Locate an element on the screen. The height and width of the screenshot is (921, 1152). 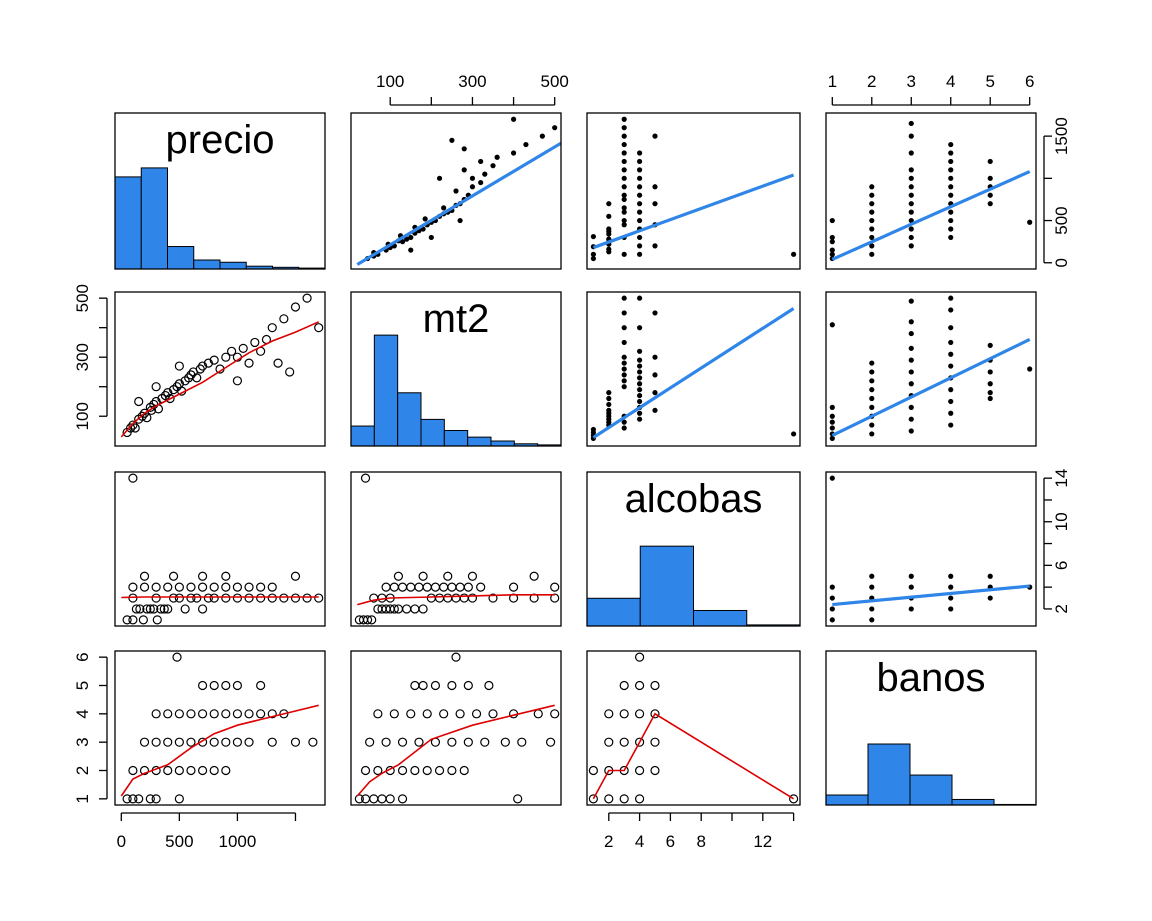
tick-label: 6 is located at coordinates (82, 656).